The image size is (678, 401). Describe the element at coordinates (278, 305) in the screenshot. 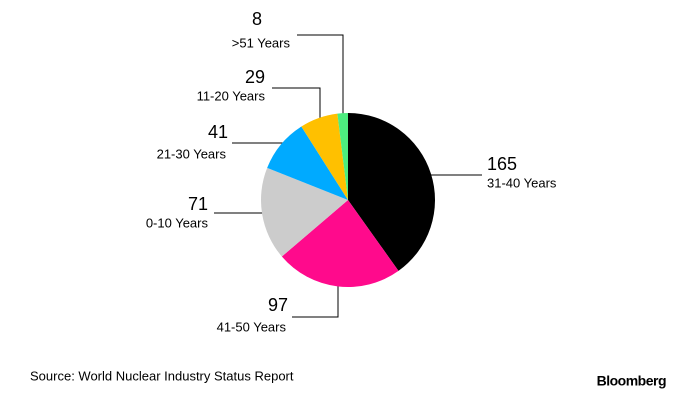

I see `value-label: 97` at that location.